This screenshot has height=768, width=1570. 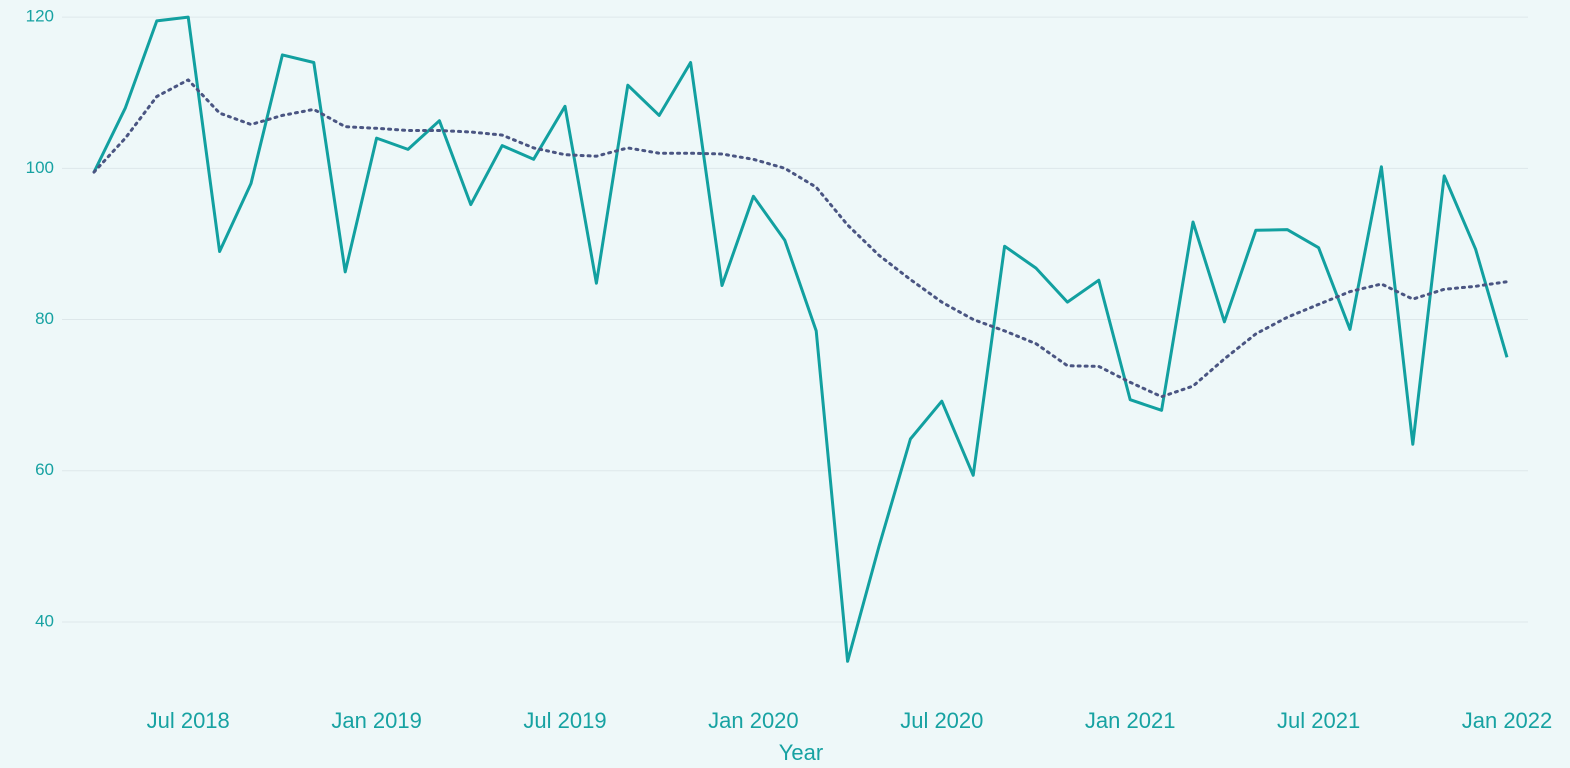 I want to click on x-tick-label: Jan 2022, so click(x=1507, y=720).